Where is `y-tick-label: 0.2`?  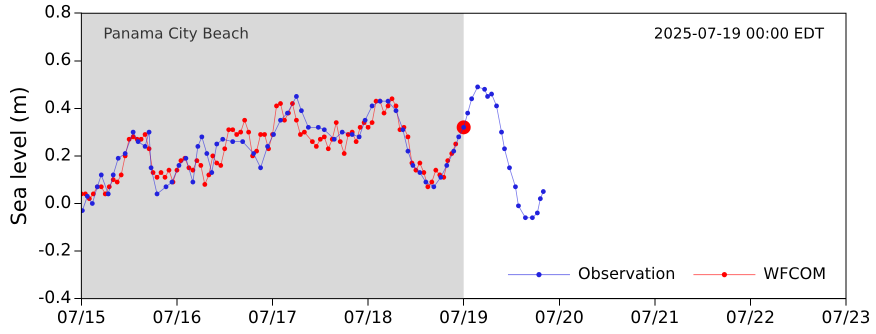
y-tick-label: 0.2 is located at coordinates (58, 155).